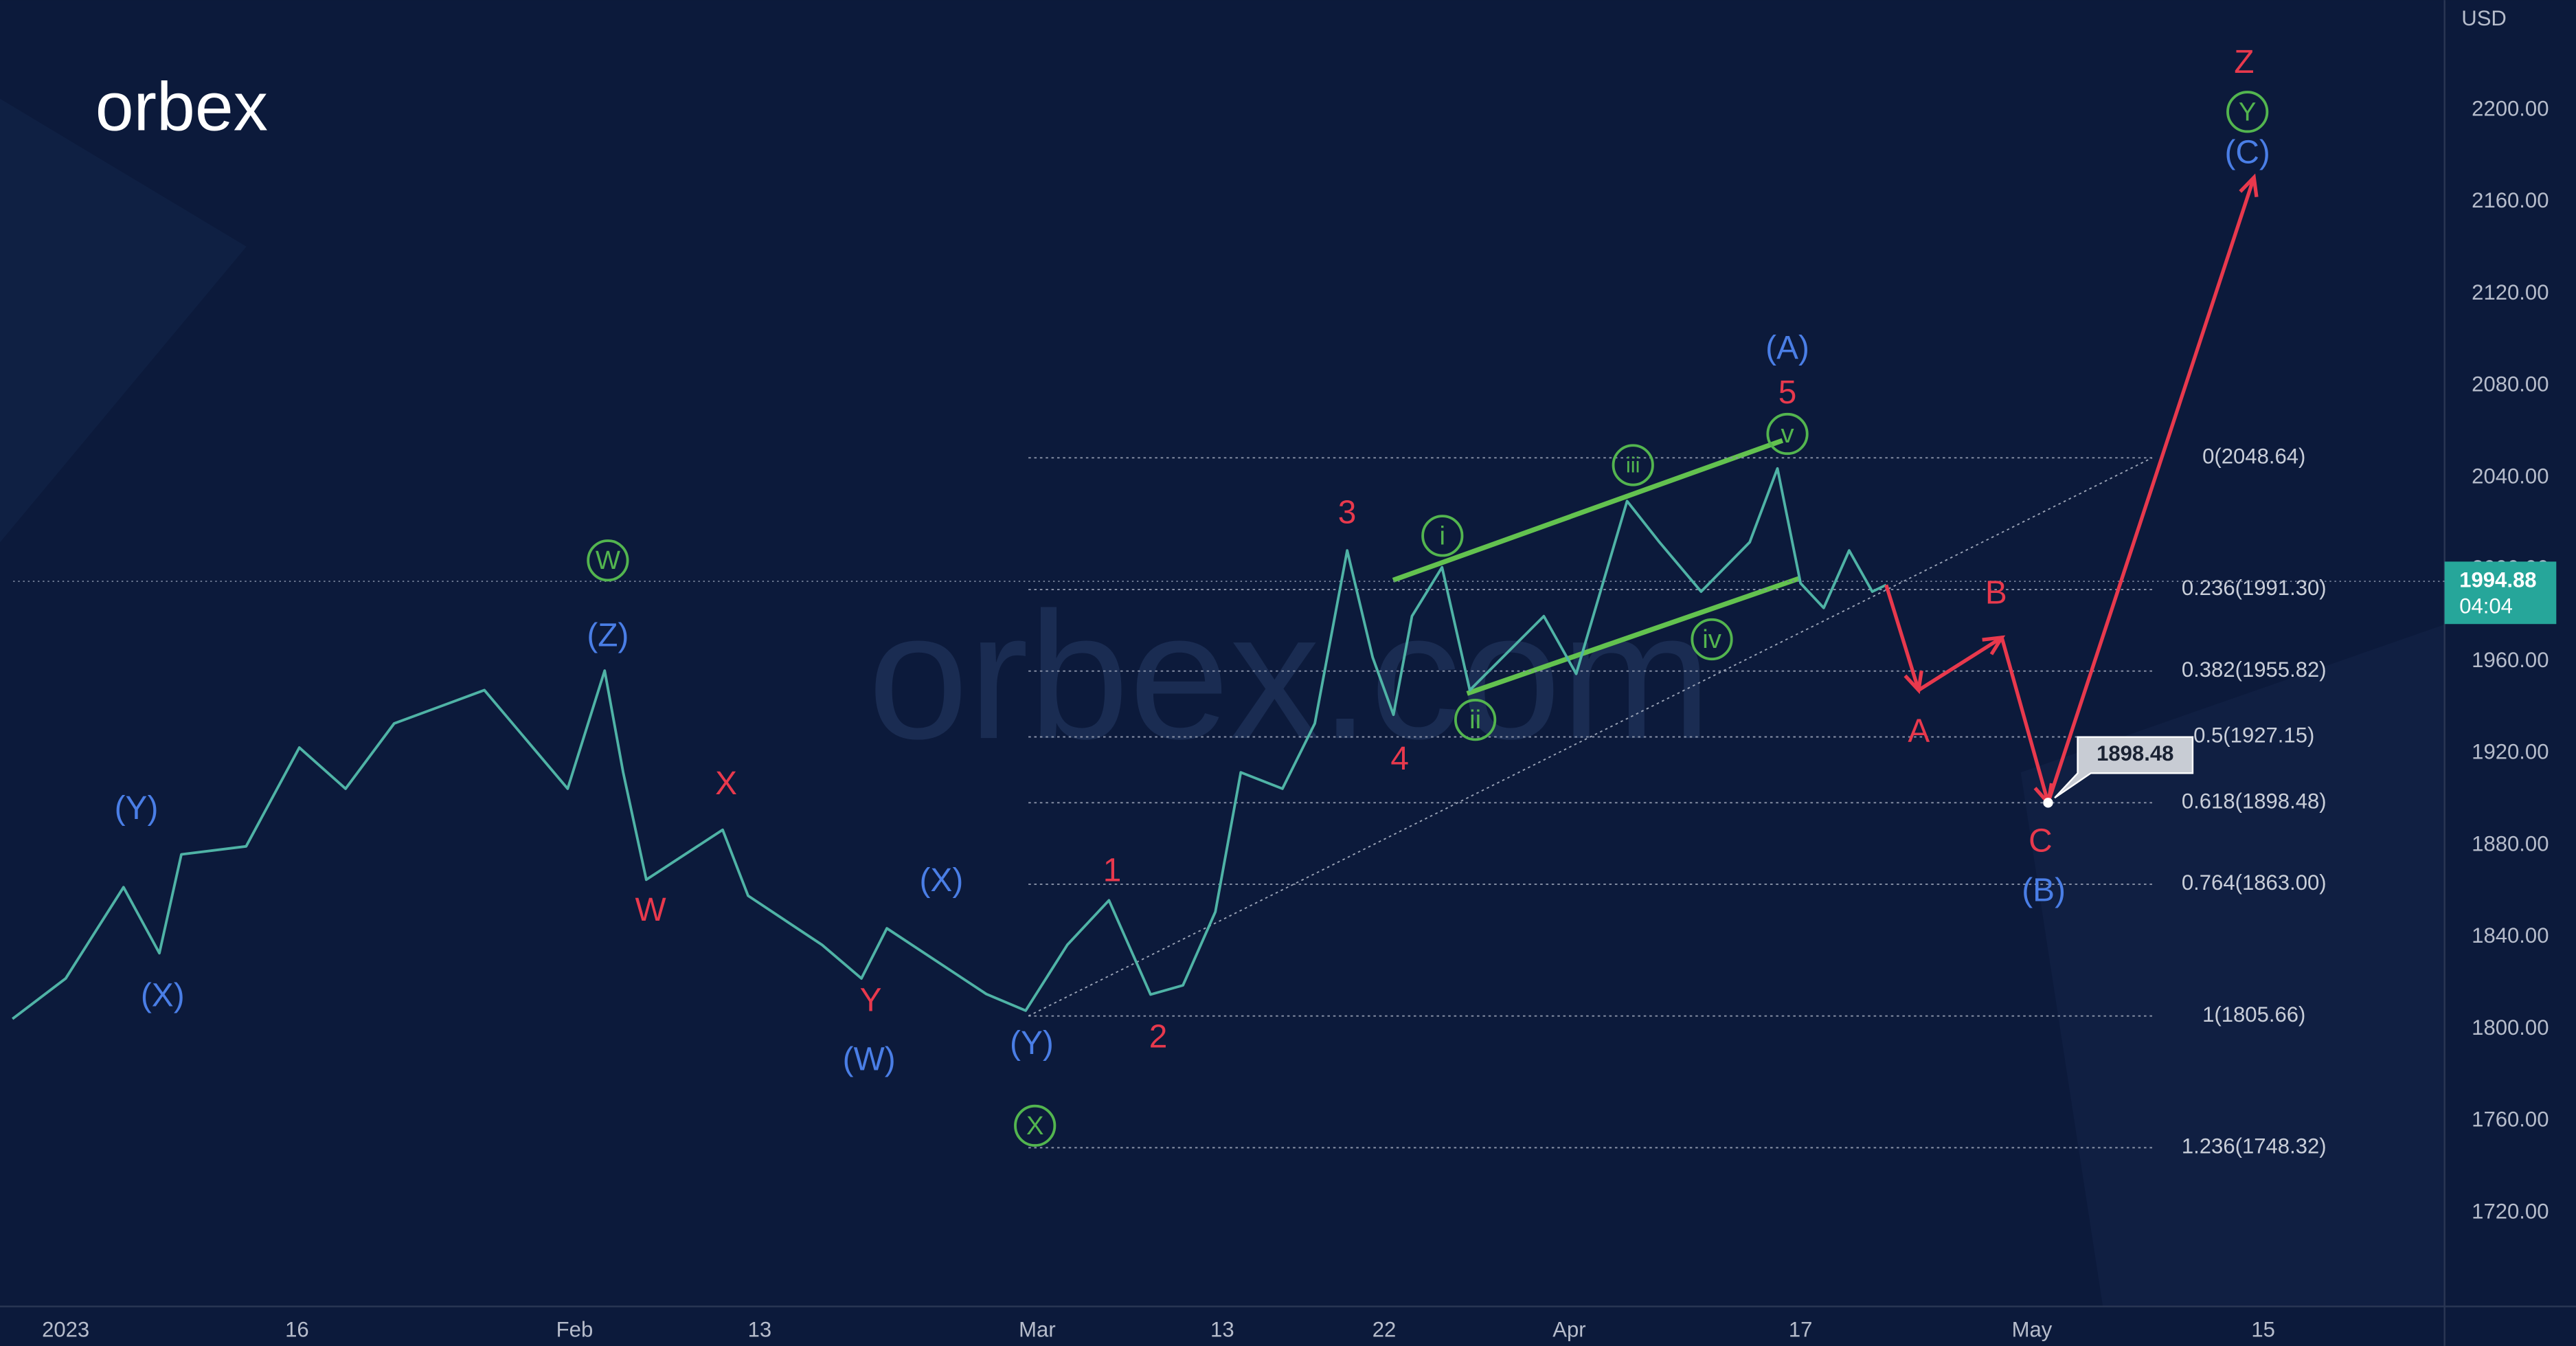  What do you see at coordinates (2135, 753) in the screenshot?
I see `target-label: 1898.48` at bounding box center [2135, 753].